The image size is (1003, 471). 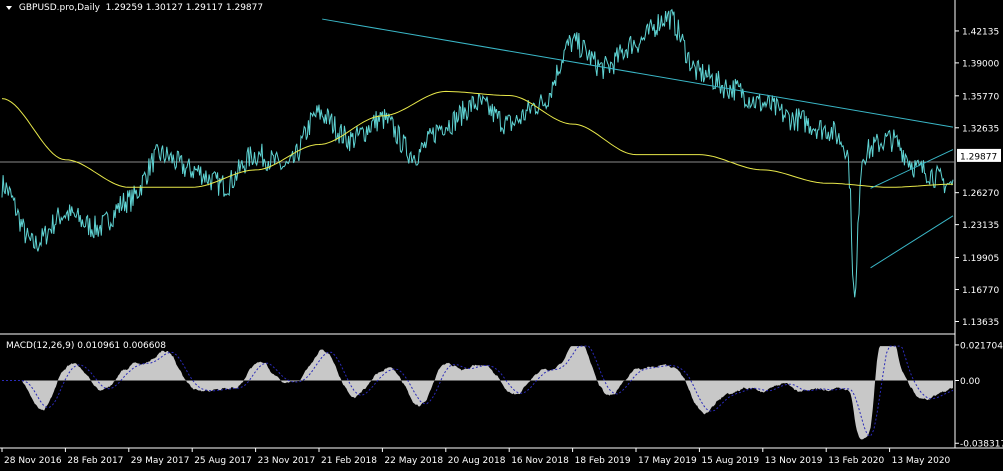 I want to click on price-axis-tick: 1.35770, so click(x=980, y=97).